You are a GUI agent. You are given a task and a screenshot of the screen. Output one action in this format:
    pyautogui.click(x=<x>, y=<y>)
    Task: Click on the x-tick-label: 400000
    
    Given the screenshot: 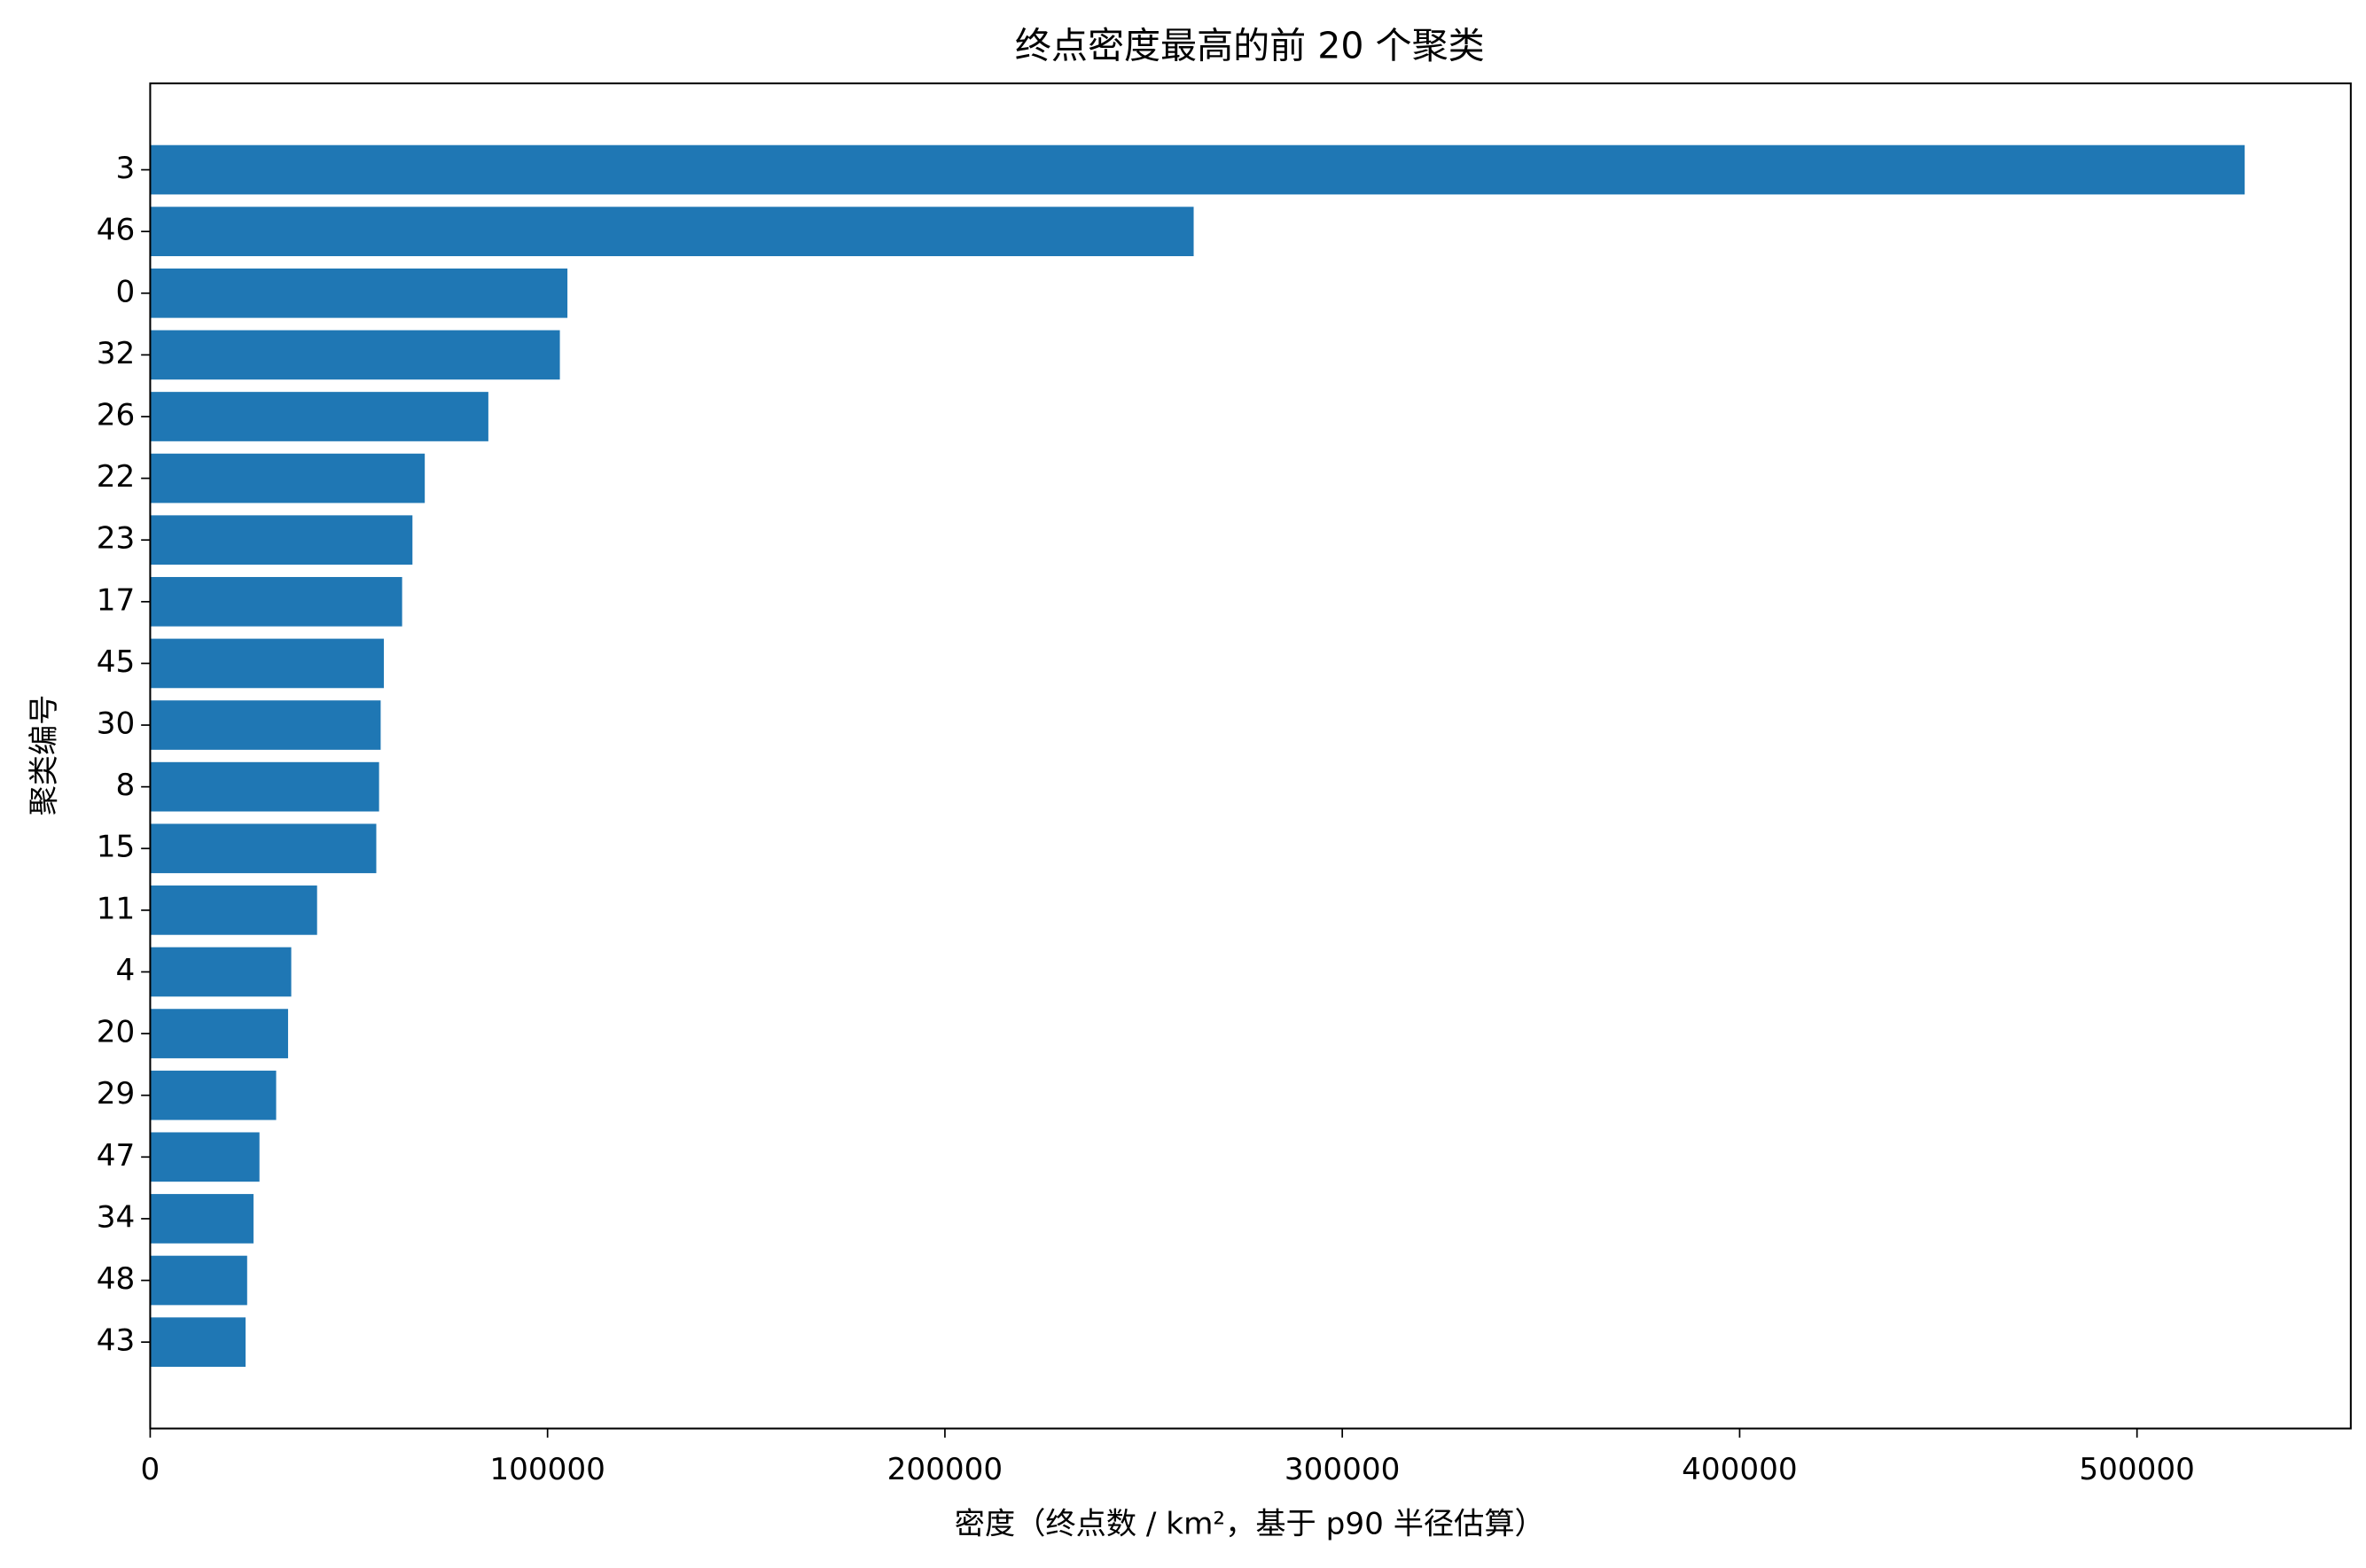 What is the action you would take?
    pyautogui.click(x=1740, y=1469)
    